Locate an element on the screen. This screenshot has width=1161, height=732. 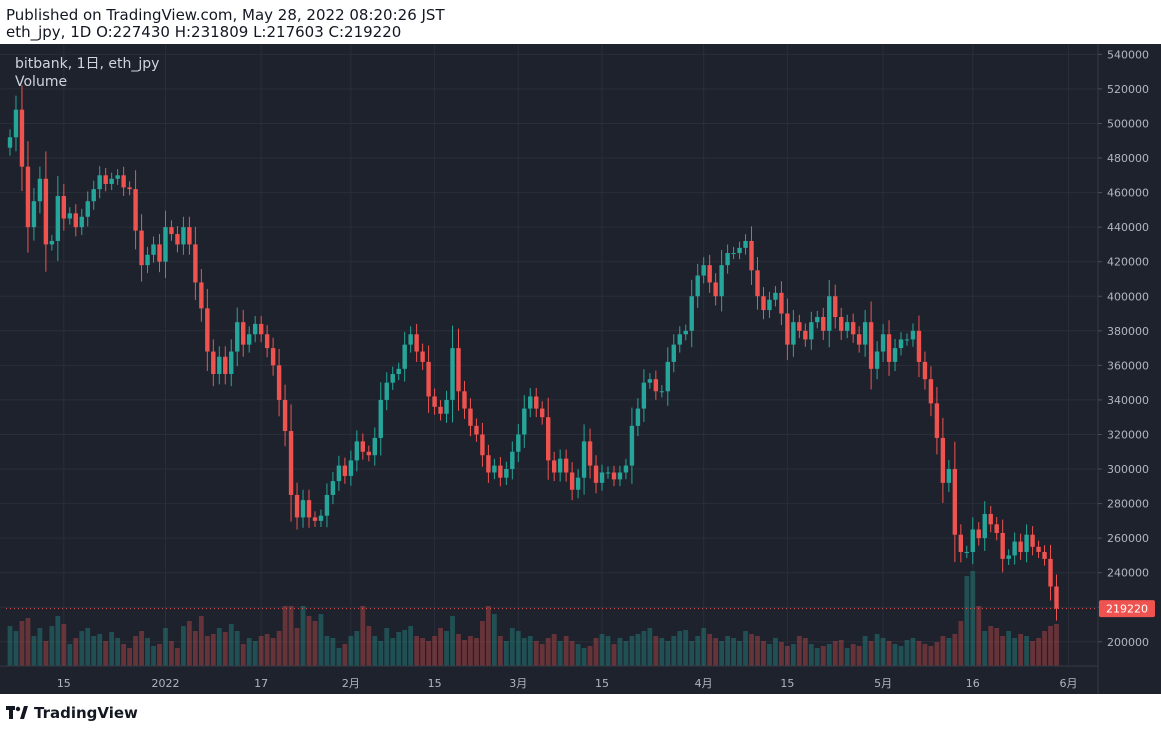
y-tick-label: 520000 is located at coordinates (1128, 89).